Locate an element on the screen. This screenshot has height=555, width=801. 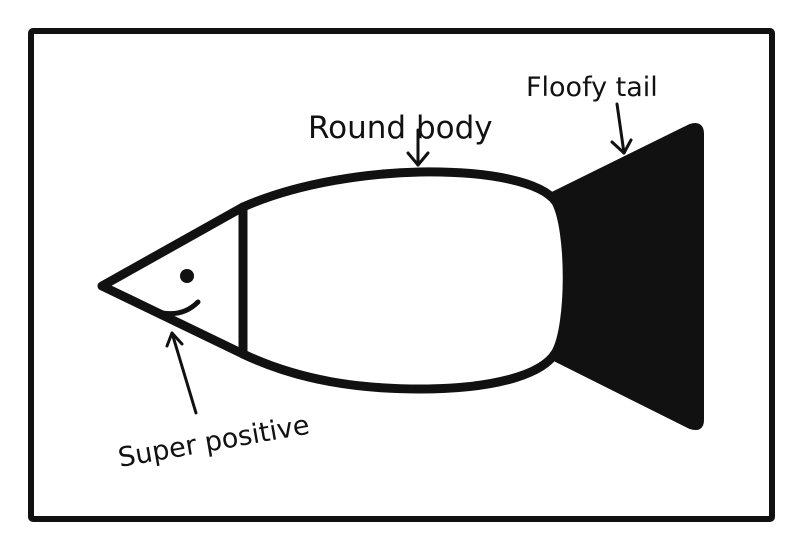
fish-smile is located at coordinates (178, 308).